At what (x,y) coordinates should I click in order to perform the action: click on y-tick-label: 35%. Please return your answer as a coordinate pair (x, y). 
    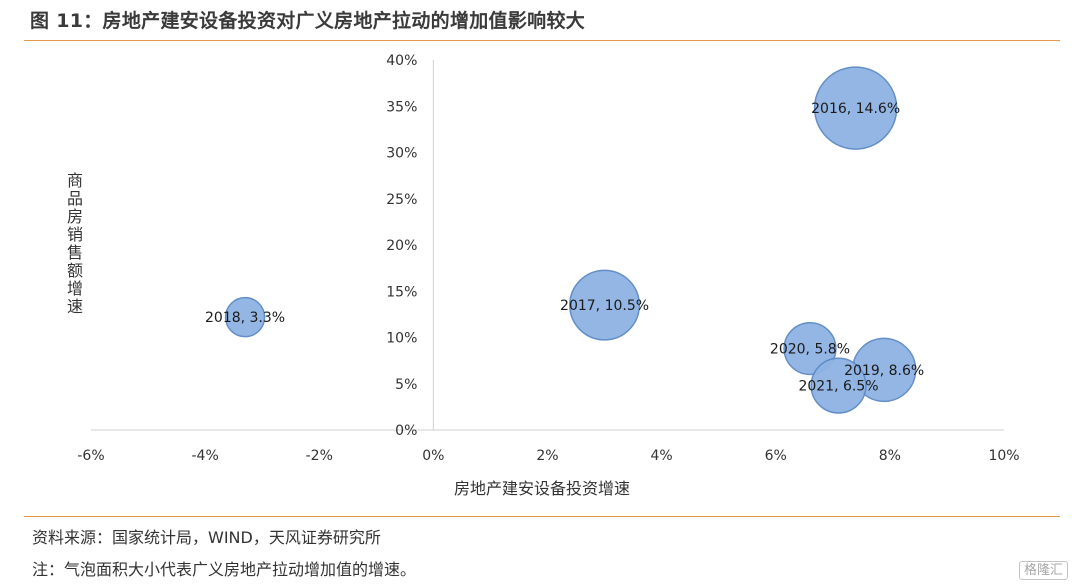
    Looking at the image, I should click on (401, 107).